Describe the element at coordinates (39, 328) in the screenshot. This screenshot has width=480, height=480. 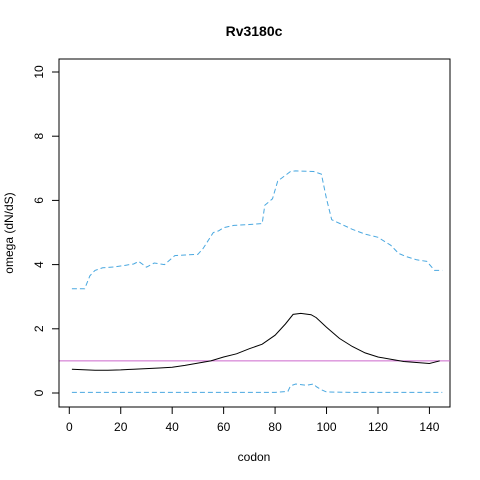
I see `y-tick-label: 2` at that location.